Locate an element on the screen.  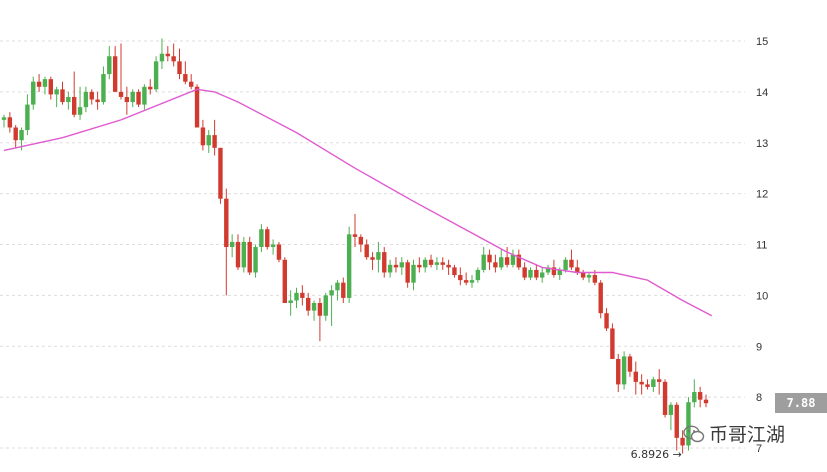
y-tick-label: 11 is located at coordinates (761, 246).